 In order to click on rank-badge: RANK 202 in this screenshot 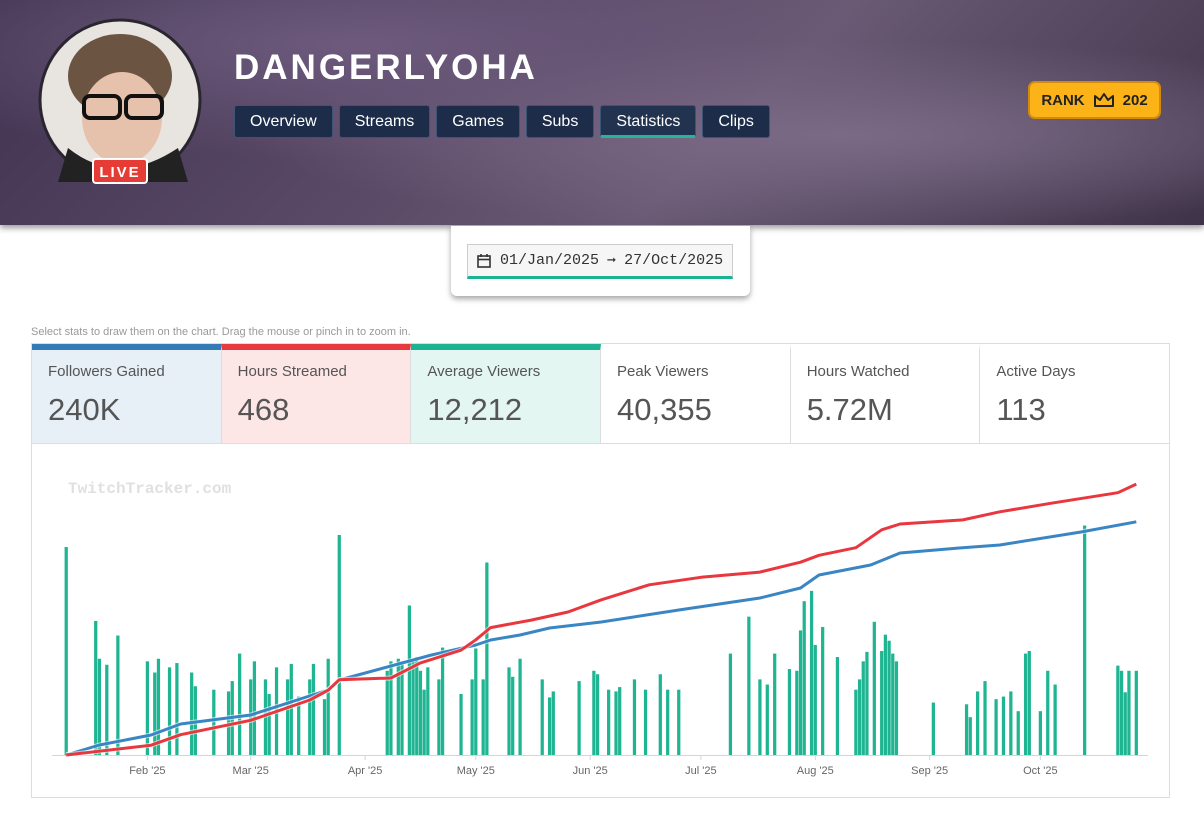, I will do `click(1094, 100)`.